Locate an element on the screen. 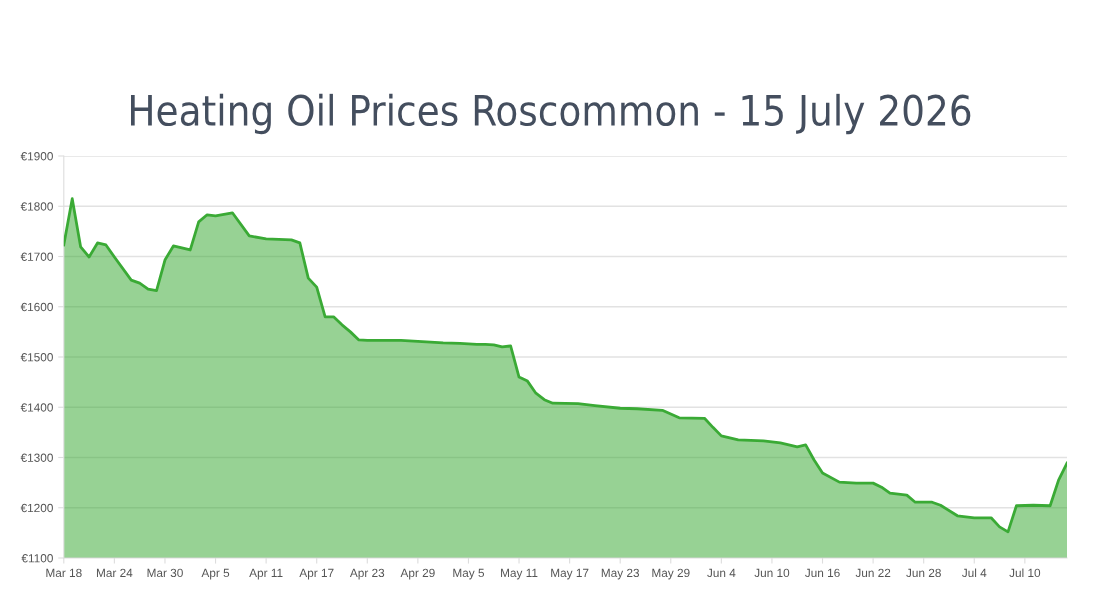 This screenshot has height=600, width=1100. x-tick-label: Apr 29 is located at coordinates (417, 574).